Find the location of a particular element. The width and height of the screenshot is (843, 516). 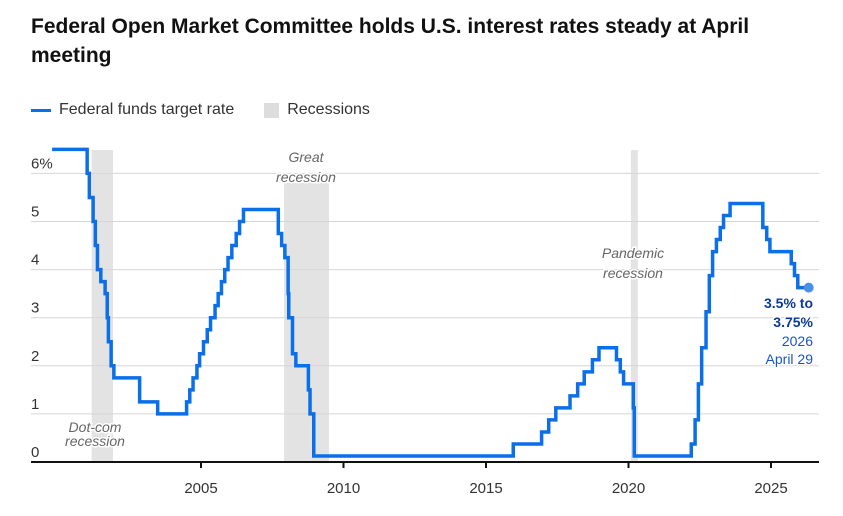

y-tick-label: 0 is located at coordinates (35, 452).